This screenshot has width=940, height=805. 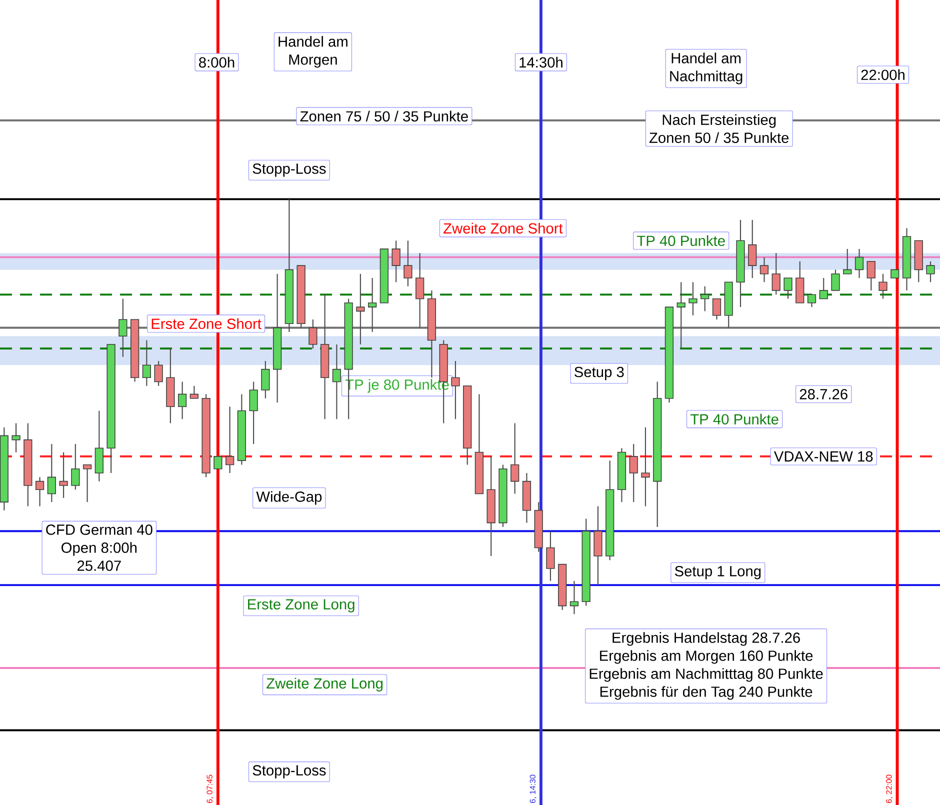 I want to click on text: 6, 22:00, so click(x=889, y=788).